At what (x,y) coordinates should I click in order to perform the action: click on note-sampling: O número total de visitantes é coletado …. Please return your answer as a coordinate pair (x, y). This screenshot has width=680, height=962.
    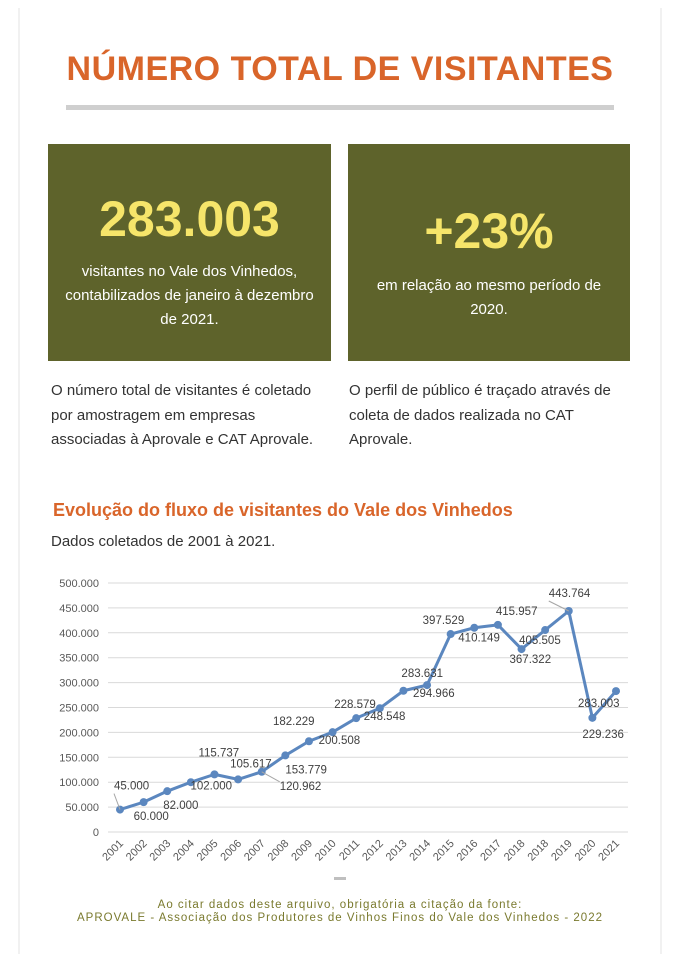
    Looking at the image, I should click on (182, 415).